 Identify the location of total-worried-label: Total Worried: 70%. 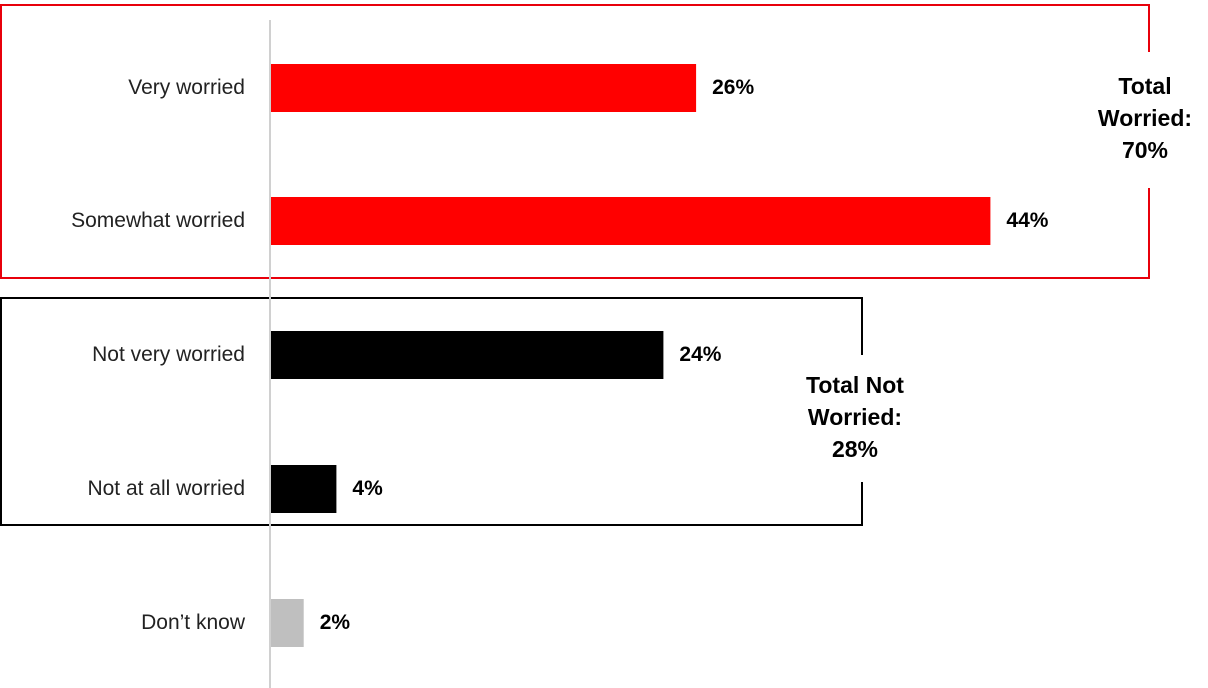
(1145, 118).